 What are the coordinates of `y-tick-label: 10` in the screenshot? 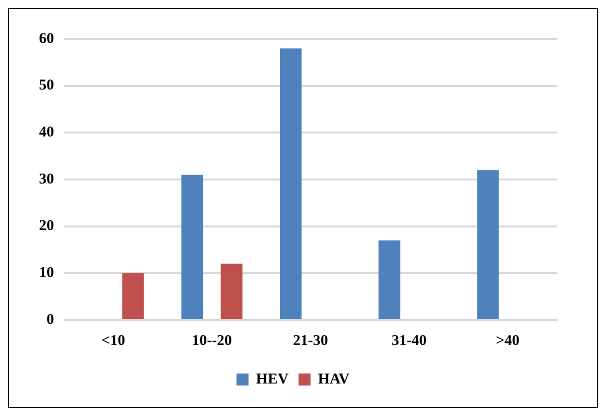 It's located at (46, 273).